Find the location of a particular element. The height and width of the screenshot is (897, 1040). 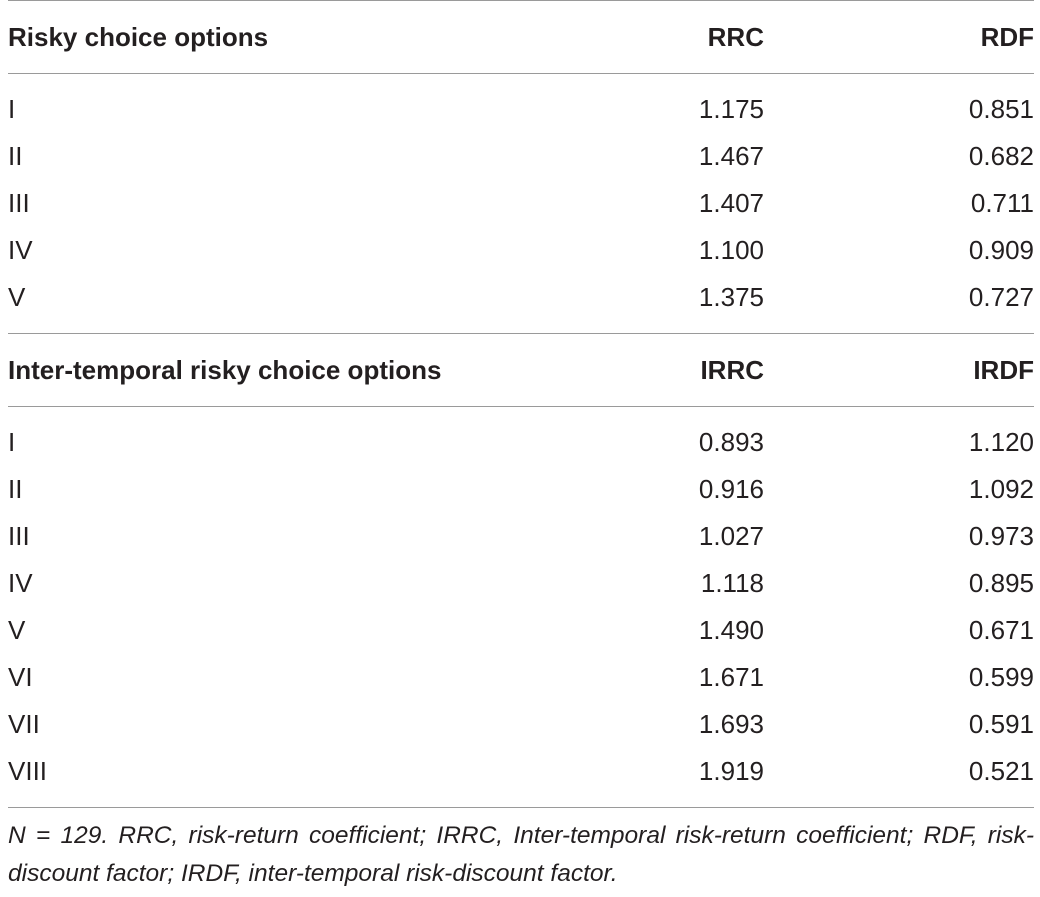

section2-header-col1: IRRC is located at coordinates (732, 369).